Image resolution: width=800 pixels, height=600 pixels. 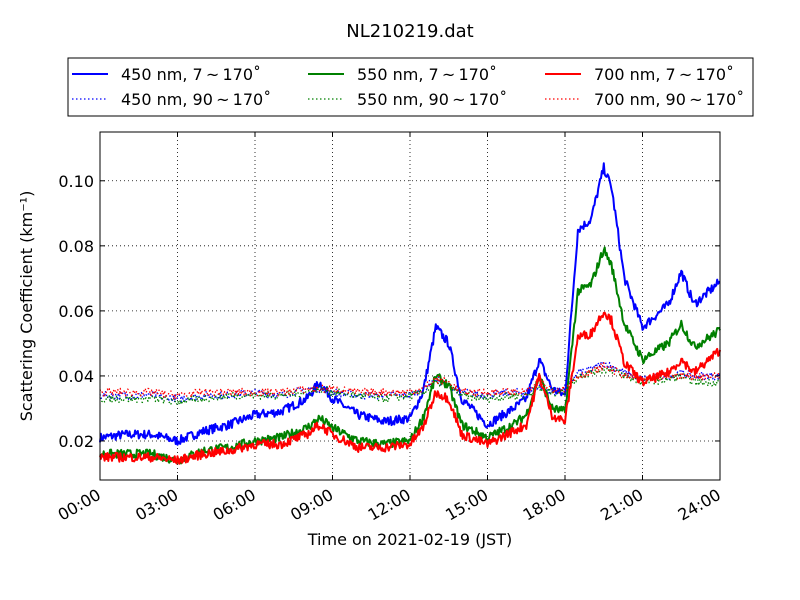 What do you see at coordinates (196, 99) in the screenshot?
I see `legend-label: 450 nm, 90 ~ 170˚` at bounding box center [196, 99].